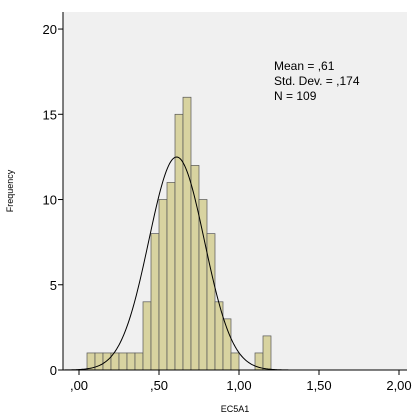 The height and width of the screenshot is (419, 416). I want to click on x-tick-label: 1,00, so click(238, 385).